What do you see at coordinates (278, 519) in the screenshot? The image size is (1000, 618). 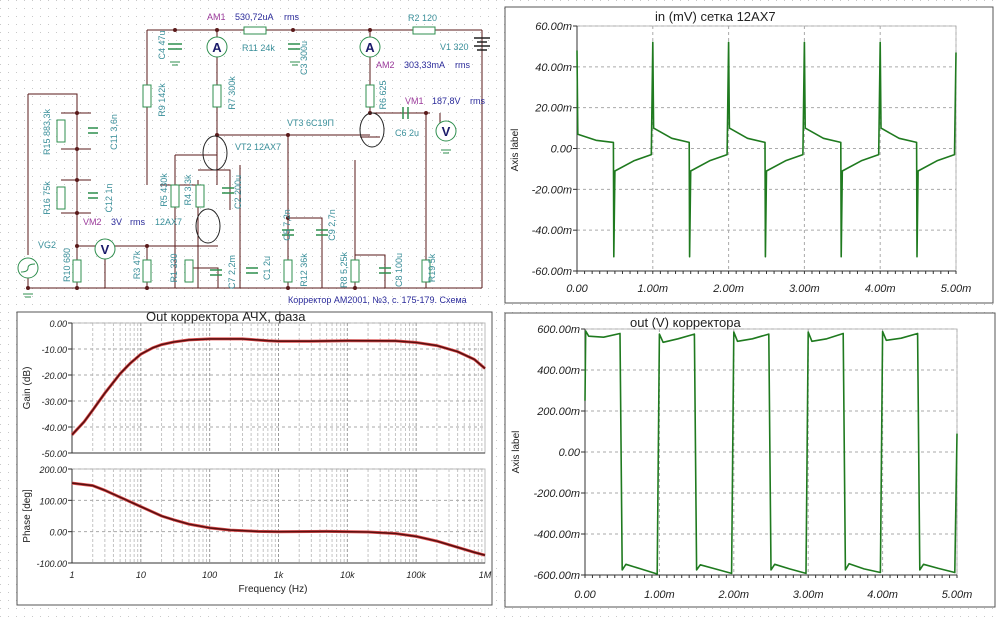 I see `phase-line` at bounding box center [278, 519].